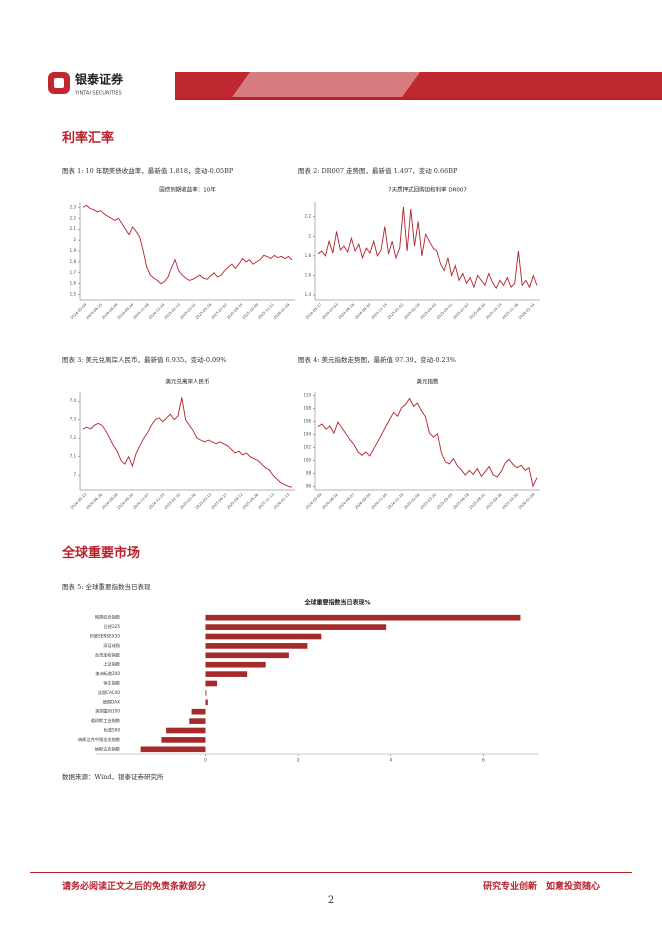 Image resolution: width=662 pixels, height=936 pixels. I want to click on y-tick-label: 1.4, so click(308, 294).